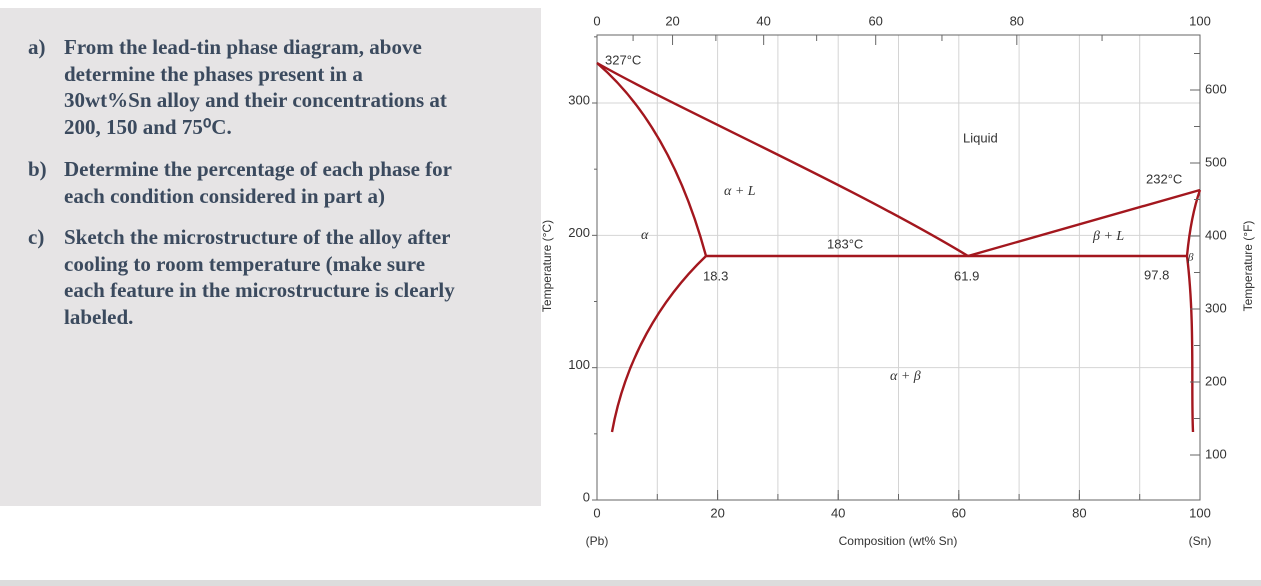  Describe the element at coordinates (225, 195) in the screenshot. I see `question-line: each condition considered in part a)` at that location.